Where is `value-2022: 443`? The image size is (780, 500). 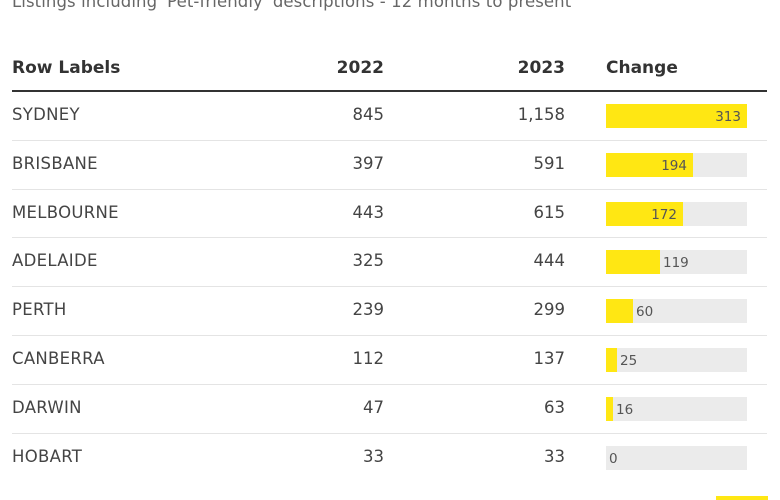 value-2022: 443 is located at coordinates (368, 212).